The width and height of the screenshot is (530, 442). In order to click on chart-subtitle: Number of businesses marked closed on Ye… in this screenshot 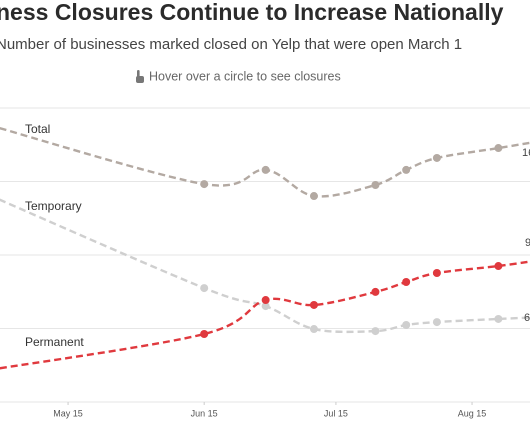, I will do `click(231, 44)`.